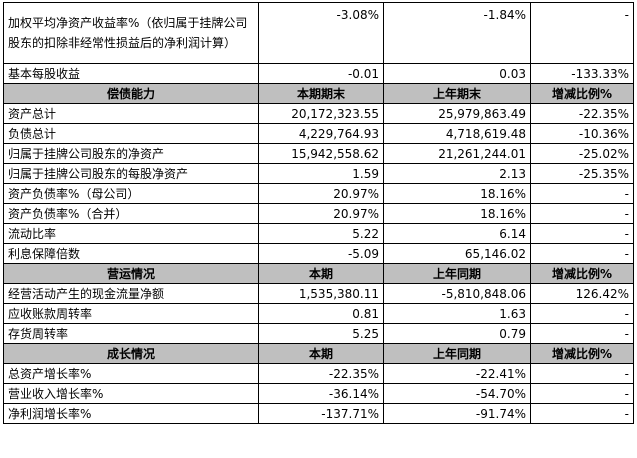 This screenshot has height=458, width=637. Describe the element at coordinates (131, 273) in the screenshot. I see `section-title: 营运情况` at that location.